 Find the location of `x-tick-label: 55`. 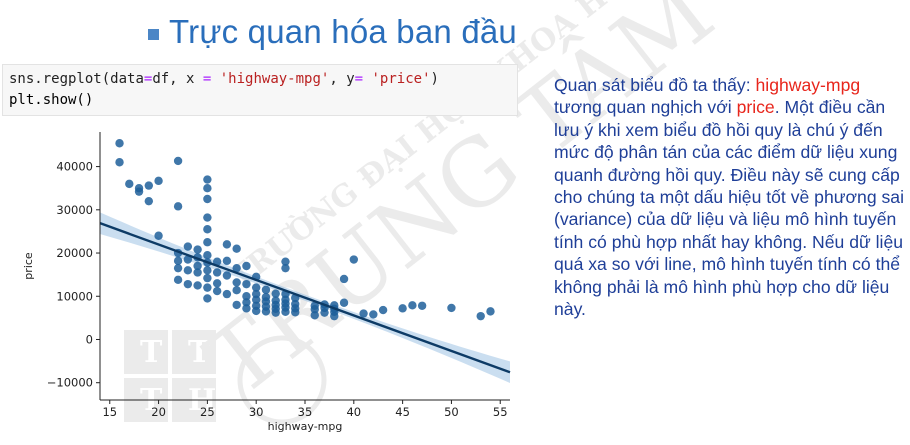

x-tick-label: 55 is located at coordinates (500, 412).